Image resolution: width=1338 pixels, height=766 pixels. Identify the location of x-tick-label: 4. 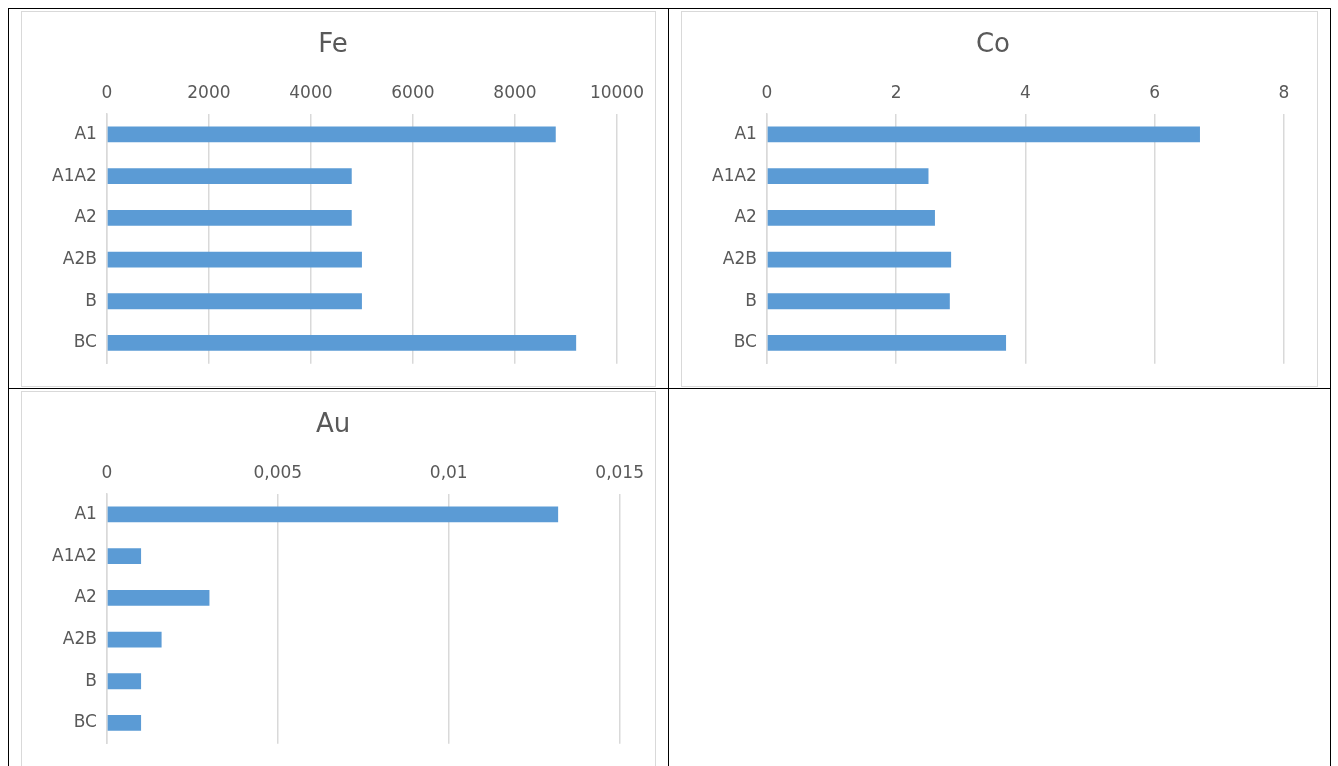
(1025, 91).